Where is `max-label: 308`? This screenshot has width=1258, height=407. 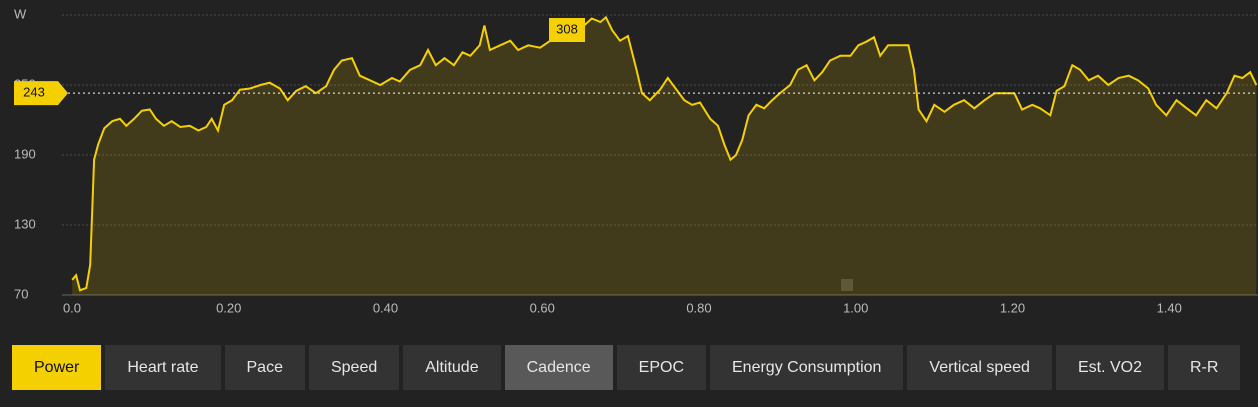
max-label: 308 is located at coordinates (567, 28).